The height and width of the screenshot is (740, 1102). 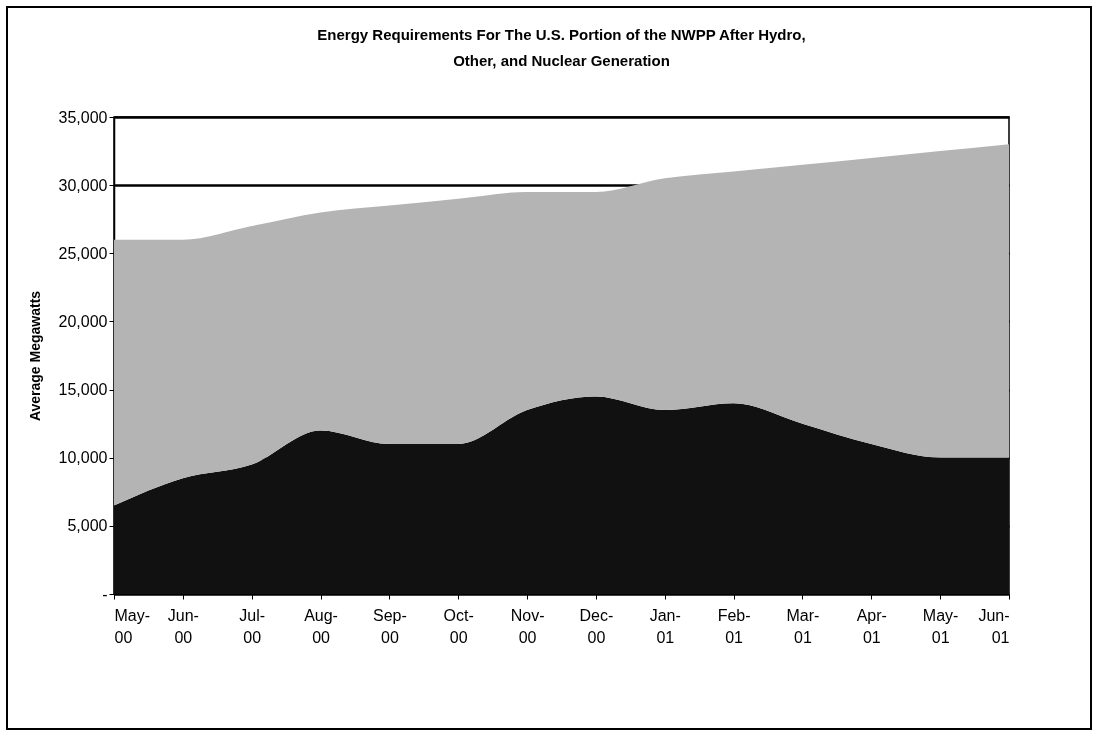 What do you see at coordinates (87, 526) in the screenshot?
I see `y-tick-label: 5,000` at bounding box center [87, 526].